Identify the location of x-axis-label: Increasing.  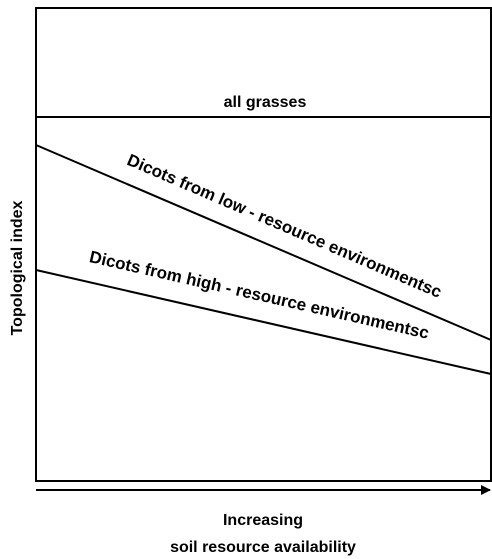
(263, 520).